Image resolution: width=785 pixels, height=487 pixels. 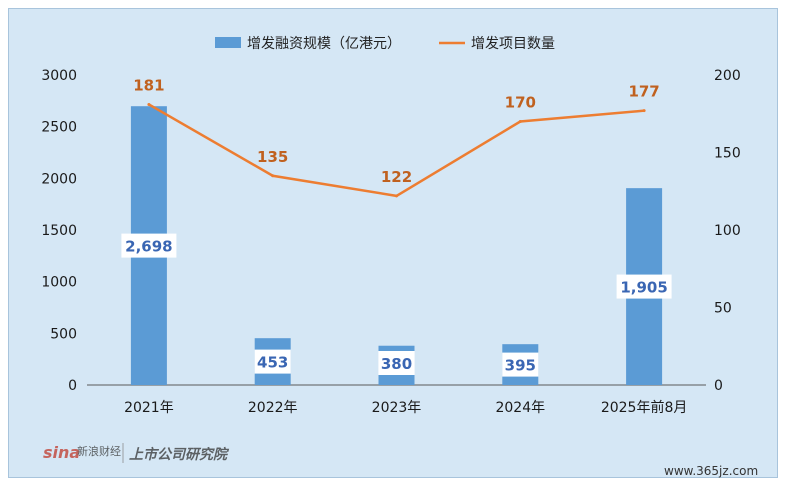 I want to click on sina-logo: sina, so click(x=61, y=452).